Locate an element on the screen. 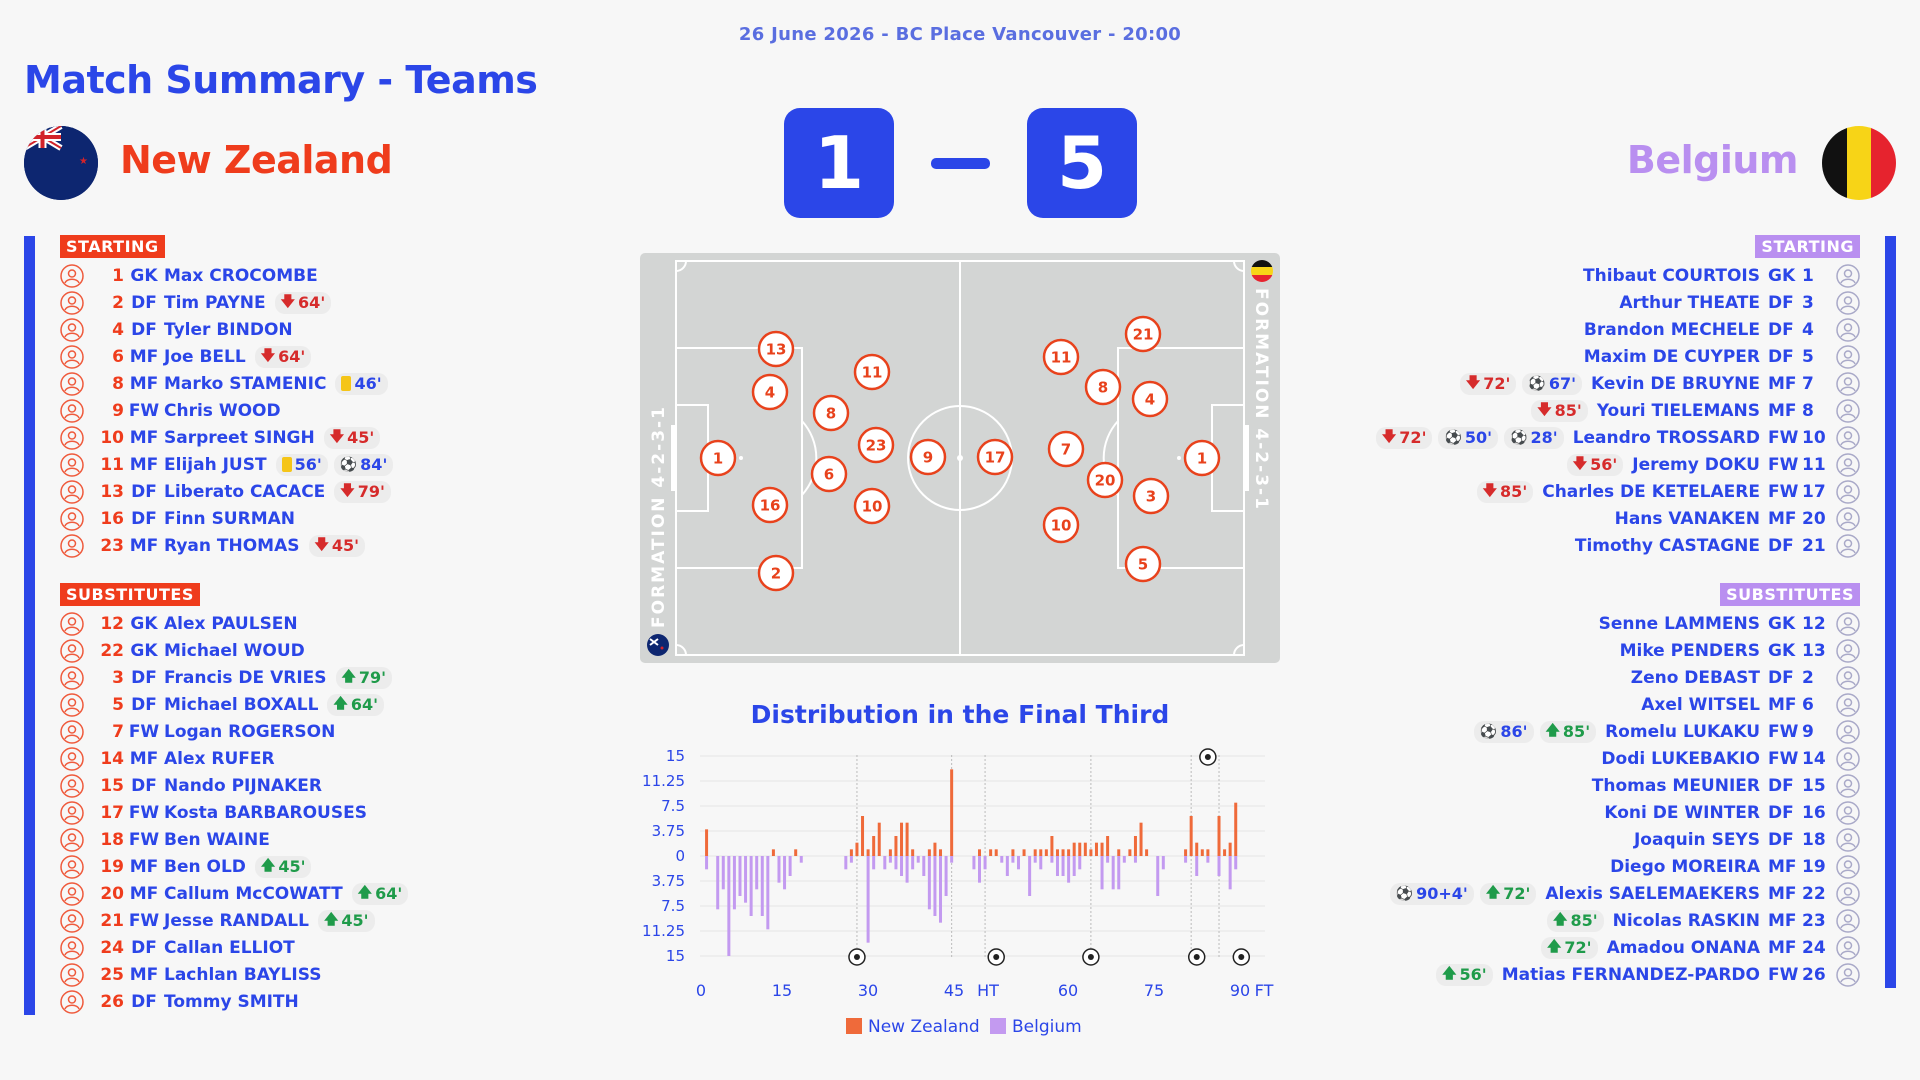 The image size is (1920, 1080). player-row: 11 MF Elijah JUST 56' ⚽ 84' is located at coordinates (228, 464).